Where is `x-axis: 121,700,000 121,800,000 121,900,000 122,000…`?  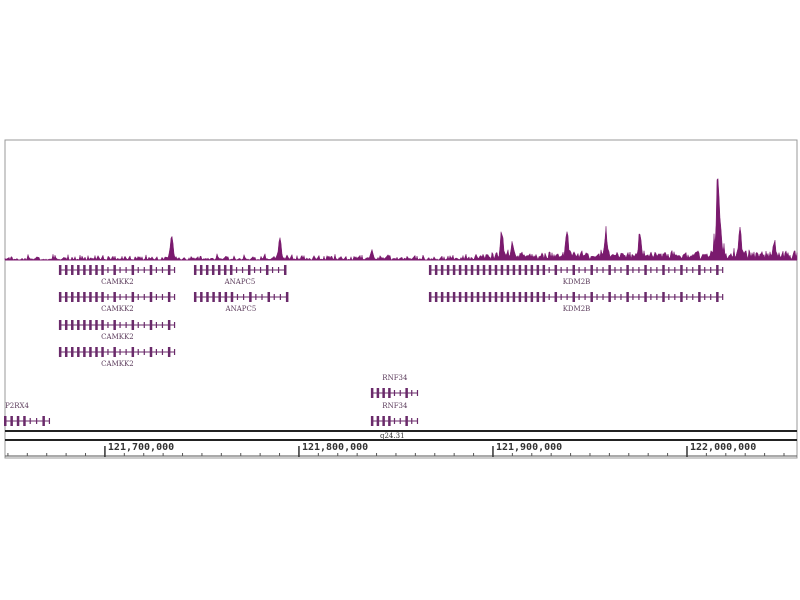
x-axis: 121,700,000 121,800,000 121,900,000 122,000… is located at coordinates (401, 449).